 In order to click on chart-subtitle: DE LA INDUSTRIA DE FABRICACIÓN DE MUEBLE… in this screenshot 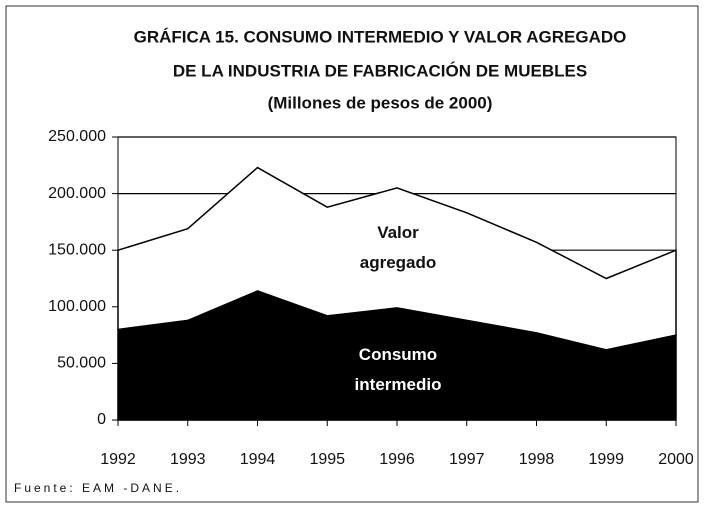, I will do `click(380, 70)`.